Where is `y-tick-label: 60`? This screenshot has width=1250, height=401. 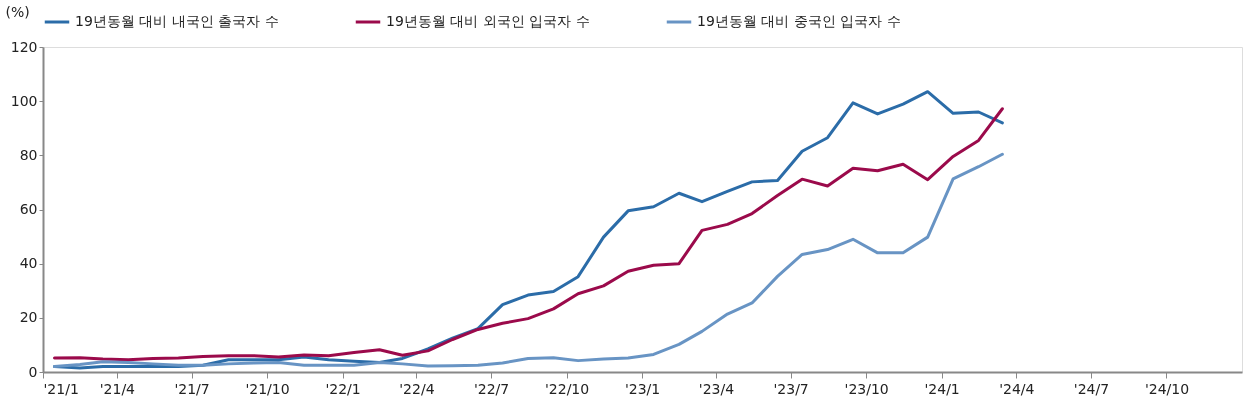
y-tick-label: 60 is located at coordinates (28, 209).